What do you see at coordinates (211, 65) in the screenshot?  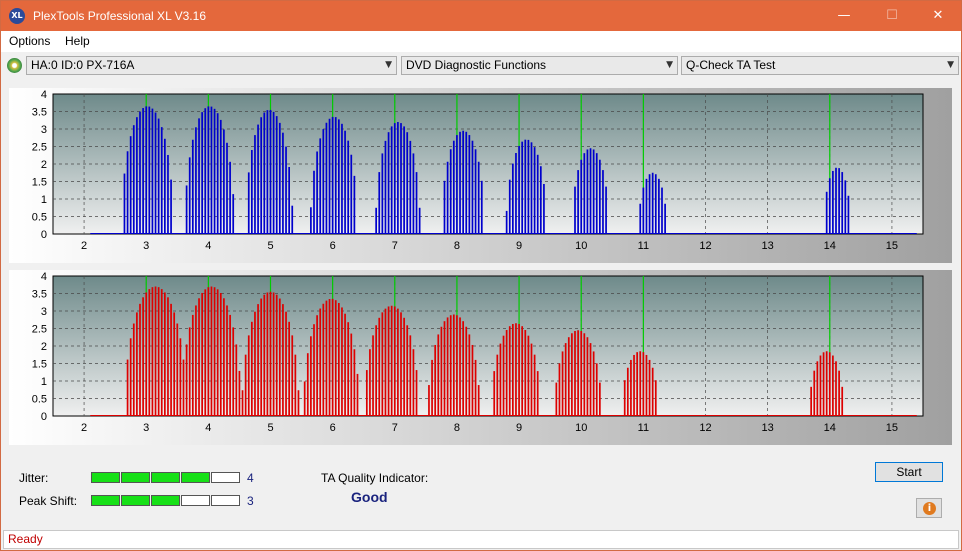 I see `drive-select: HA:0 ID:0 PX-716A ▼` at bounding box center [211, 65].